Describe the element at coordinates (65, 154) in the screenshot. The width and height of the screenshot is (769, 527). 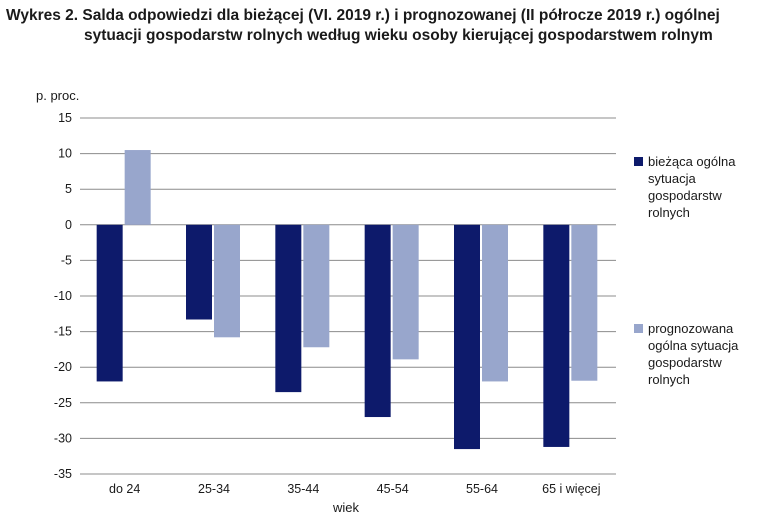
I see `y-tick-label: 10` at that location.